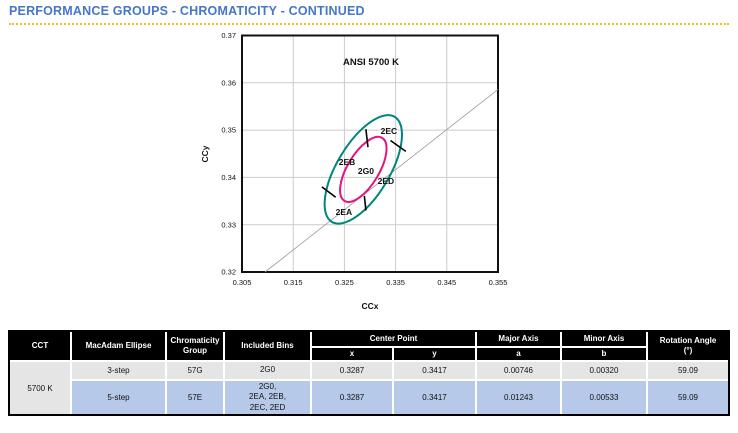 This screenshot has height=433, width=738. Describe the element at coordinates (603, 354) in the screenshot. I see `col-header-b: b` at that location.